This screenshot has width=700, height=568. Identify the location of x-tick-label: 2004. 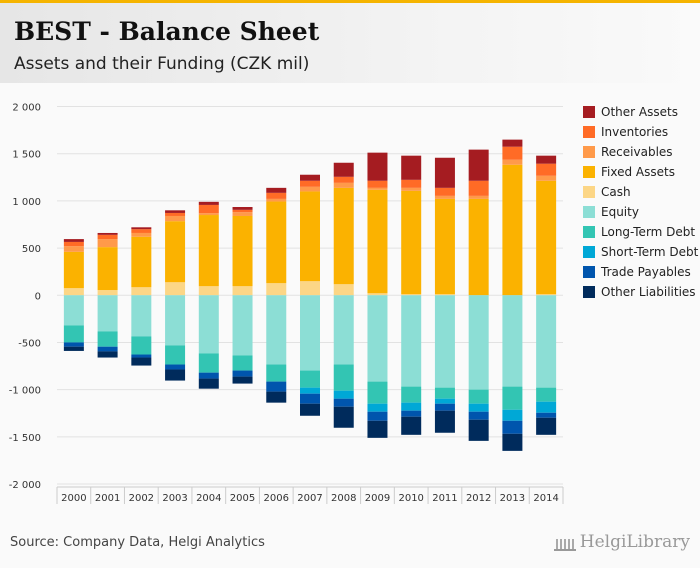
(208, 498).